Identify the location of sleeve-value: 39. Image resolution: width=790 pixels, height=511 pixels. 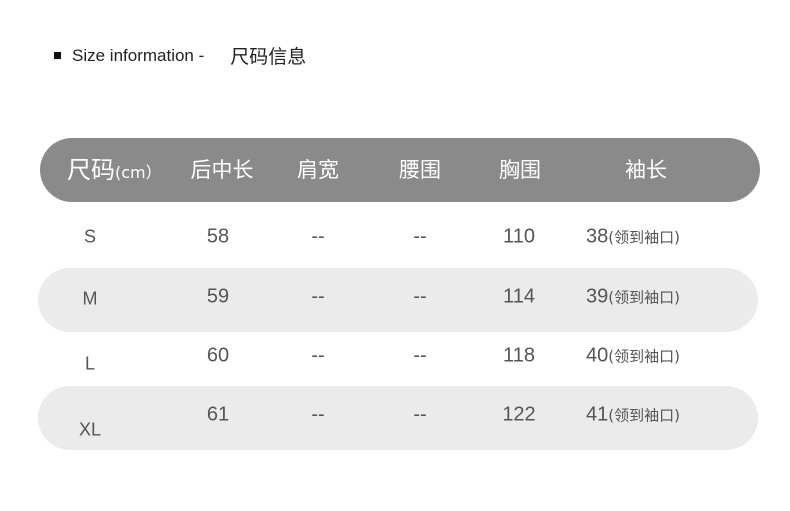
(597, 296).